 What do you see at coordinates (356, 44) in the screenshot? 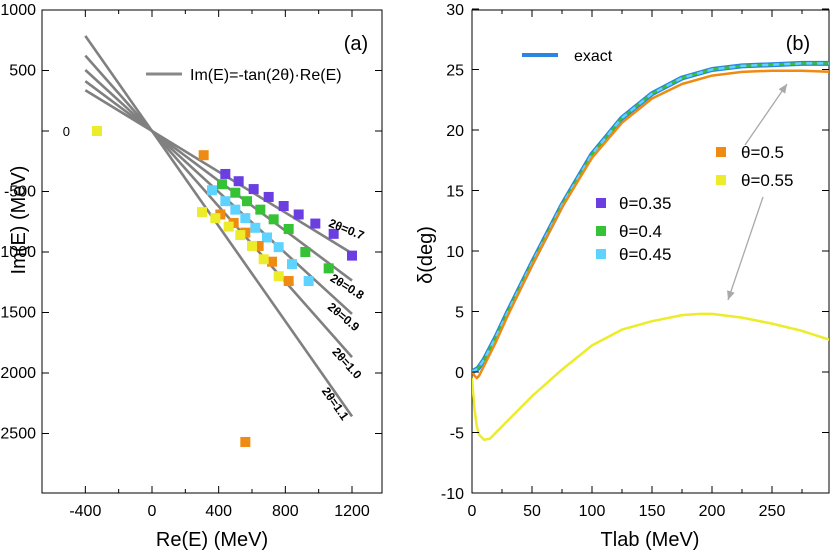
I see `panel-a-tag: (a)` at bounding box center [356, 44].